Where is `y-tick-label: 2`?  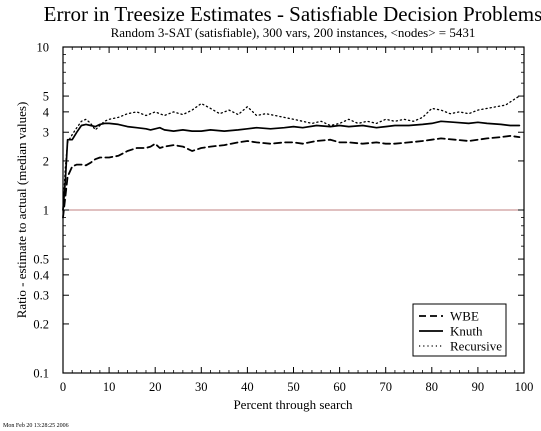 y-tick-label: 2 is located at coordinates (46, 161).